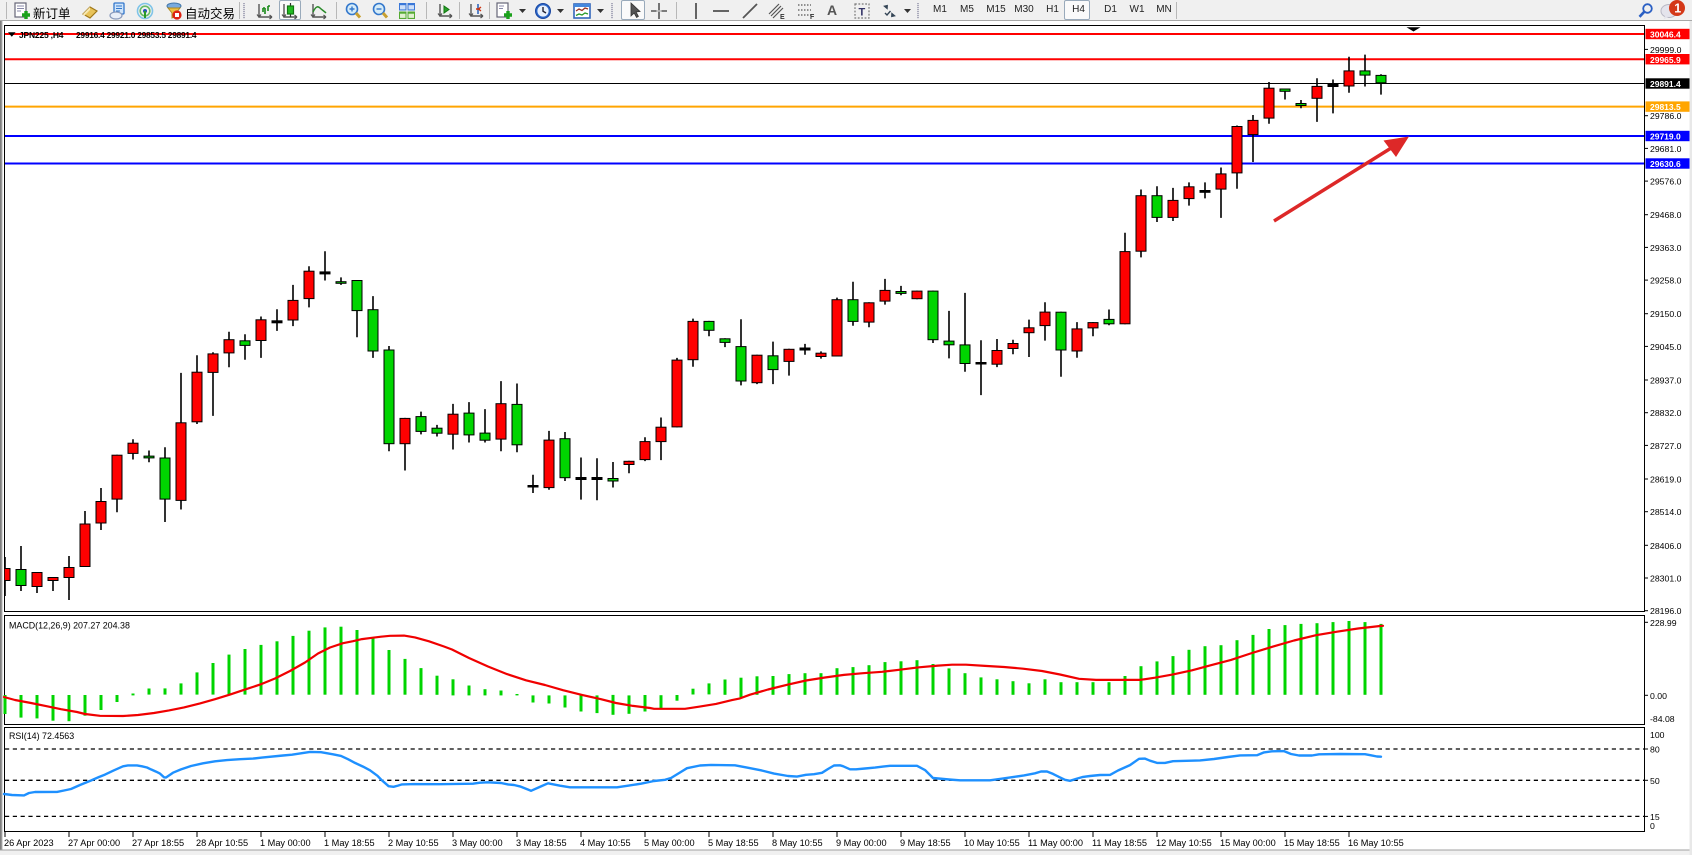 The image size is (1692, 855). What do you see at coordinates (1055, 843) in the screenshot?
I see `svg-text: 11 May 00:00` at bounding box center [1055, 843].